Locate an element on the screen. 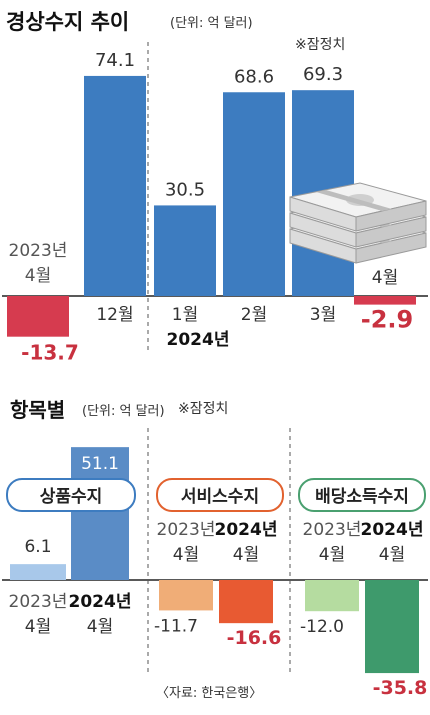 The height and width of the screenshot is (715, 430). year-label: 2024년 is located at coordinates (198, 340).